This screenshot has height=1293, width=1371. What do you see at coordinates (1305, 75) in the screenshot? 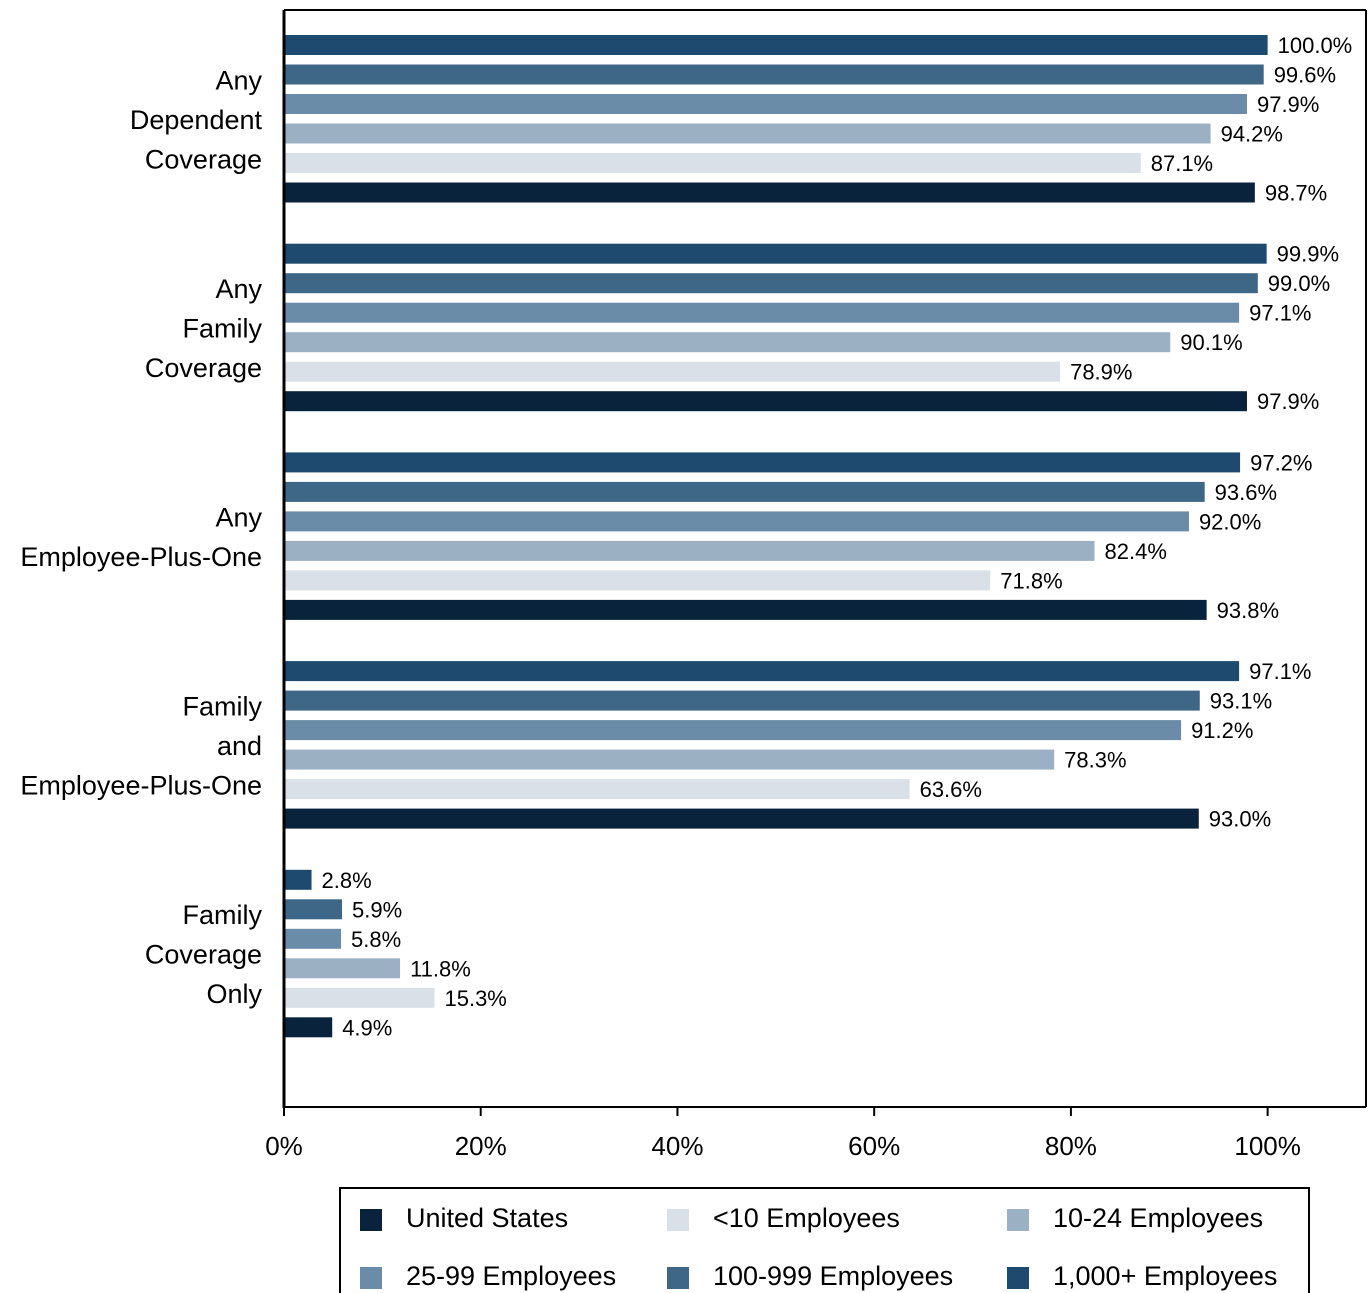
I see `data-label: 99.6%` at bounding box center [1305, 75].